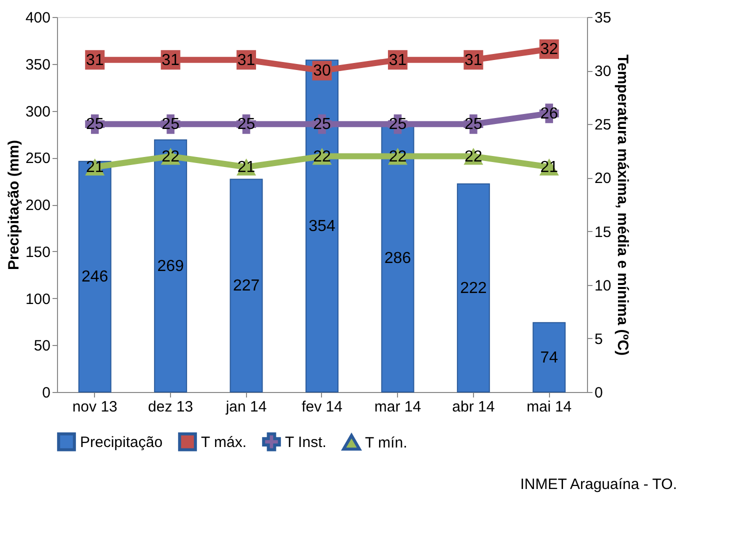 This screenshot has width=731, height=545. I want to click on data-label: 26, so click(549, 113).